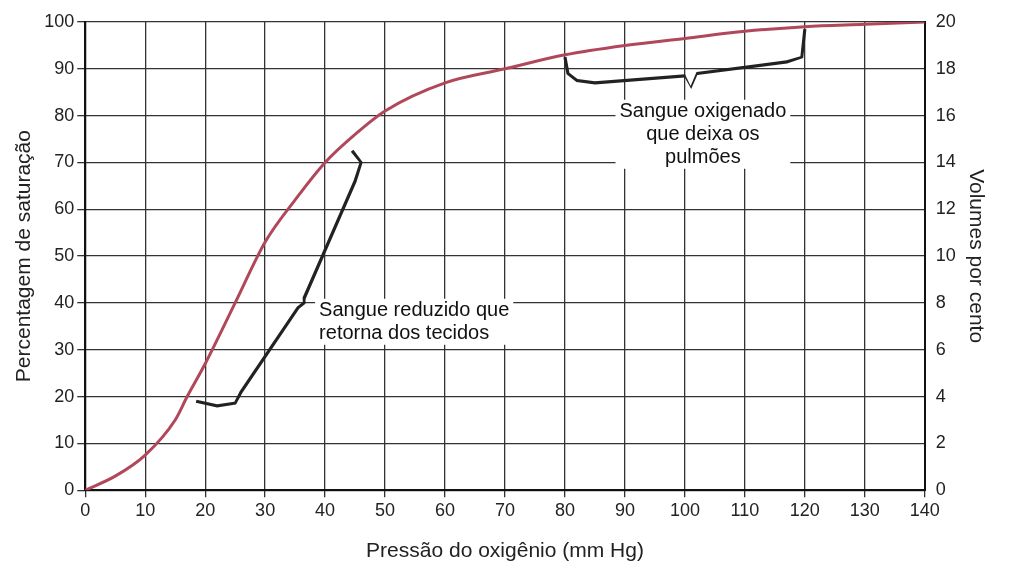  I want to click on x-axis-title: Pressão do oxigênio (mm Hg), so click(505, 550).